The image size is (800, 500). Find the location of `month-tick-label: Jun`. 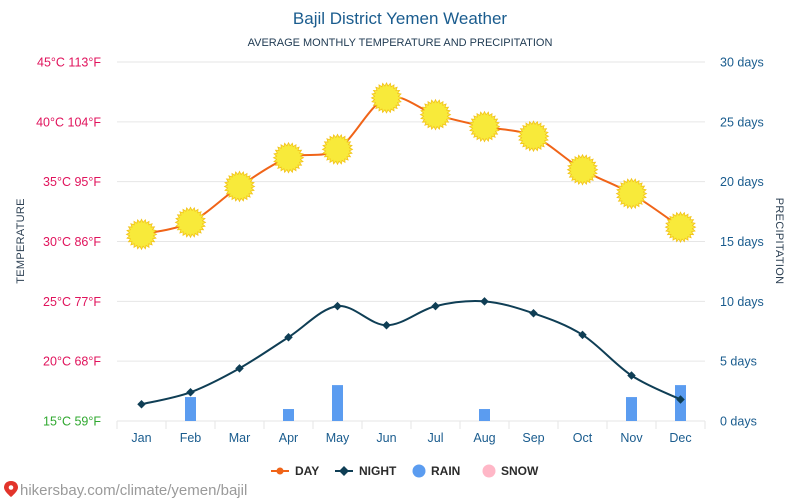

month-tick-label: Jun is located at coordinates (386, 438).